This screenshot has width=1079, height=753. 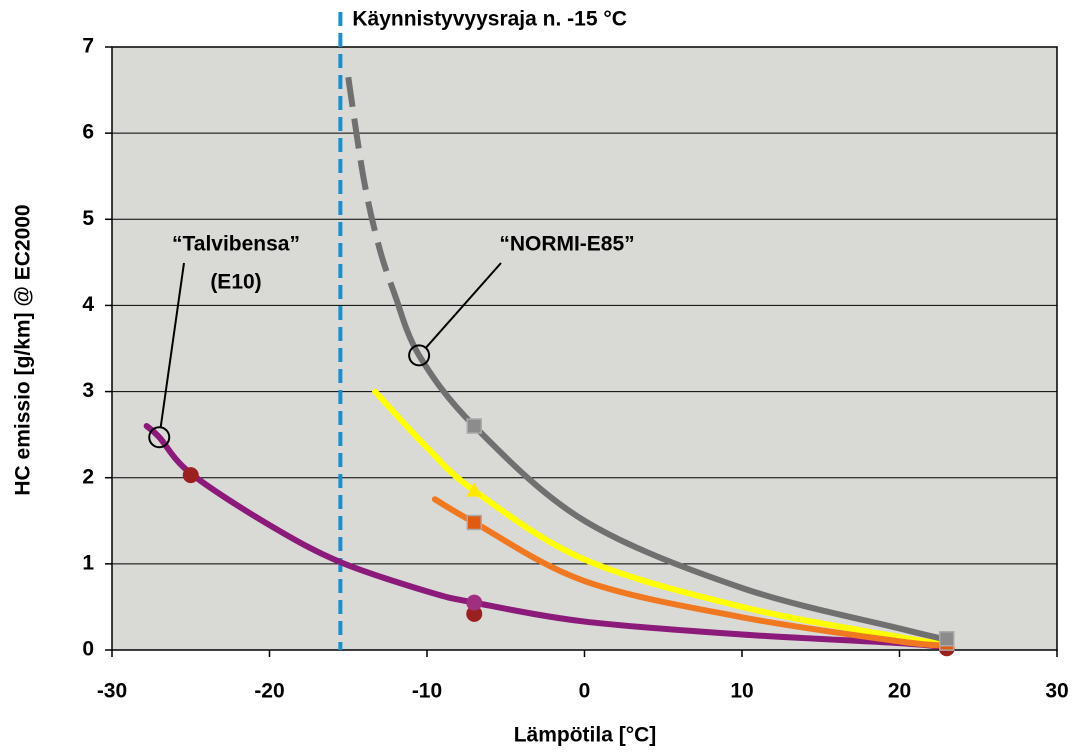 I want to click on y-tick-label: 2, so click(x=88, y=476).